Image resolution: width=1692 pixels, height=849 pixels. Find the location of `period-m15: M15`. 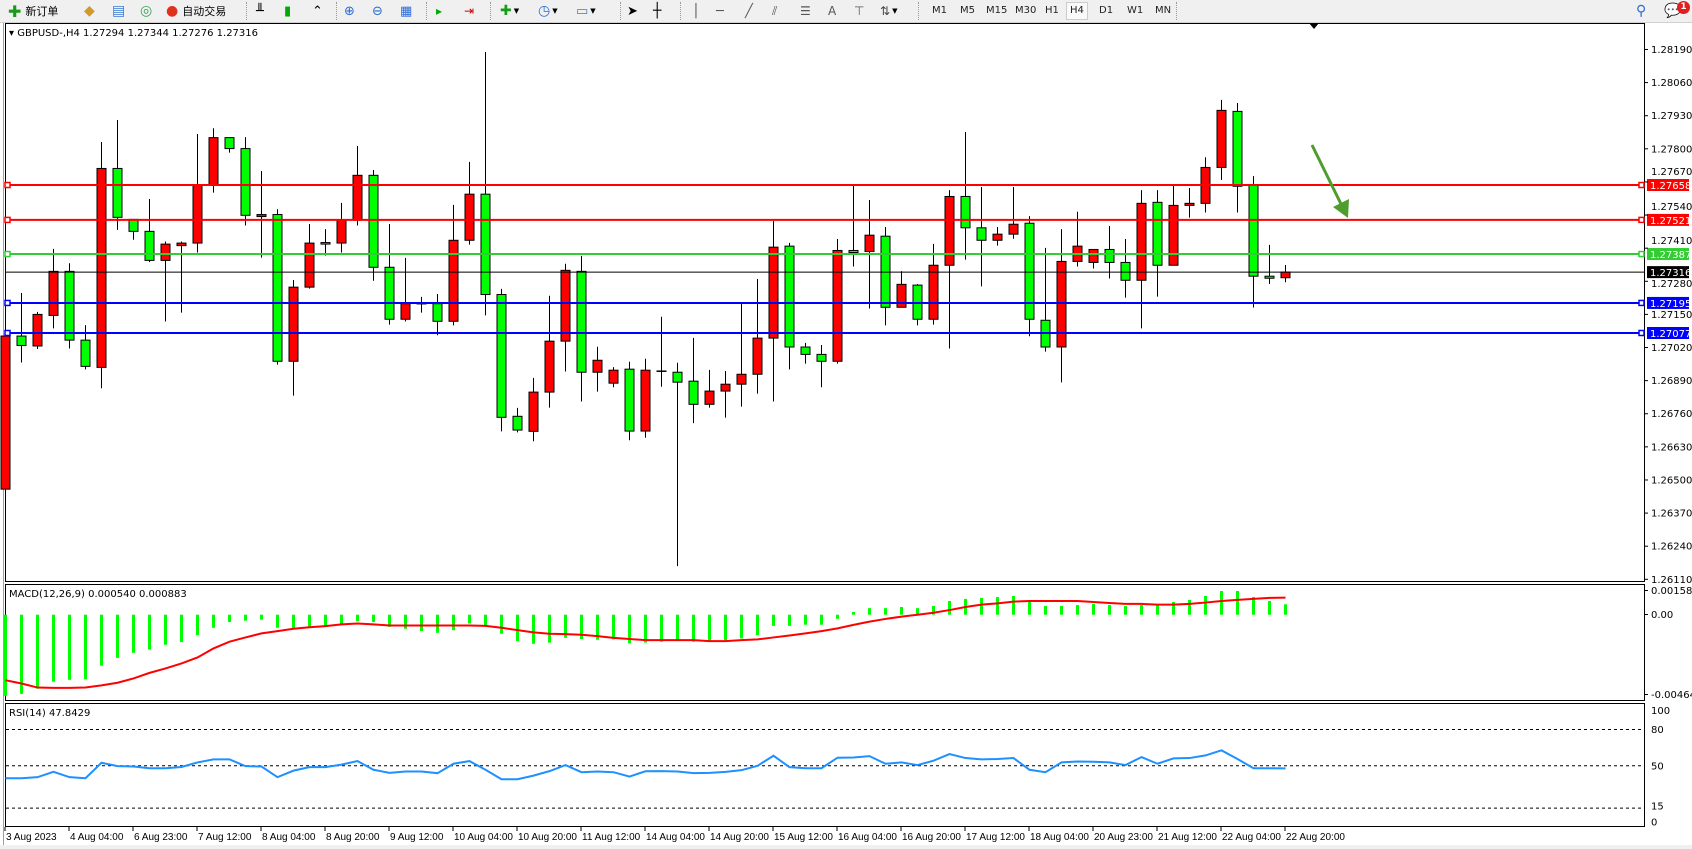

period-m15: M15 is located at coordinates (997, 10).